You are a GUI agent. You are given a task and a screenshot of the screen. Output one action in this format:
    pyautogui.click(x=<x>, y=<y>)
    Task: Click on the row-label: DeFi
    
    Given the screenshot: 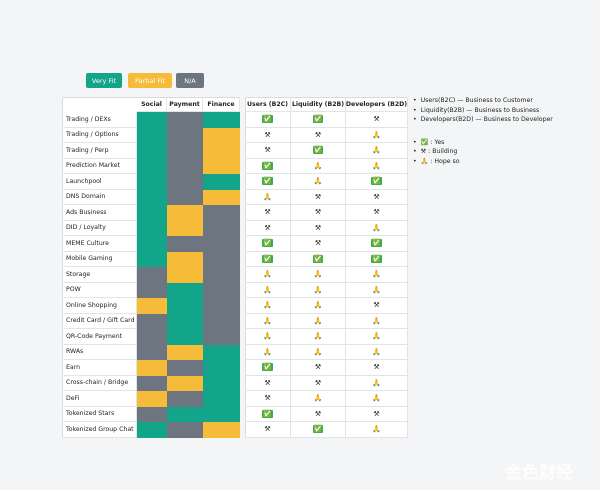 What is the action you would take?
    pyautogui.click(x=99, y=399)
    